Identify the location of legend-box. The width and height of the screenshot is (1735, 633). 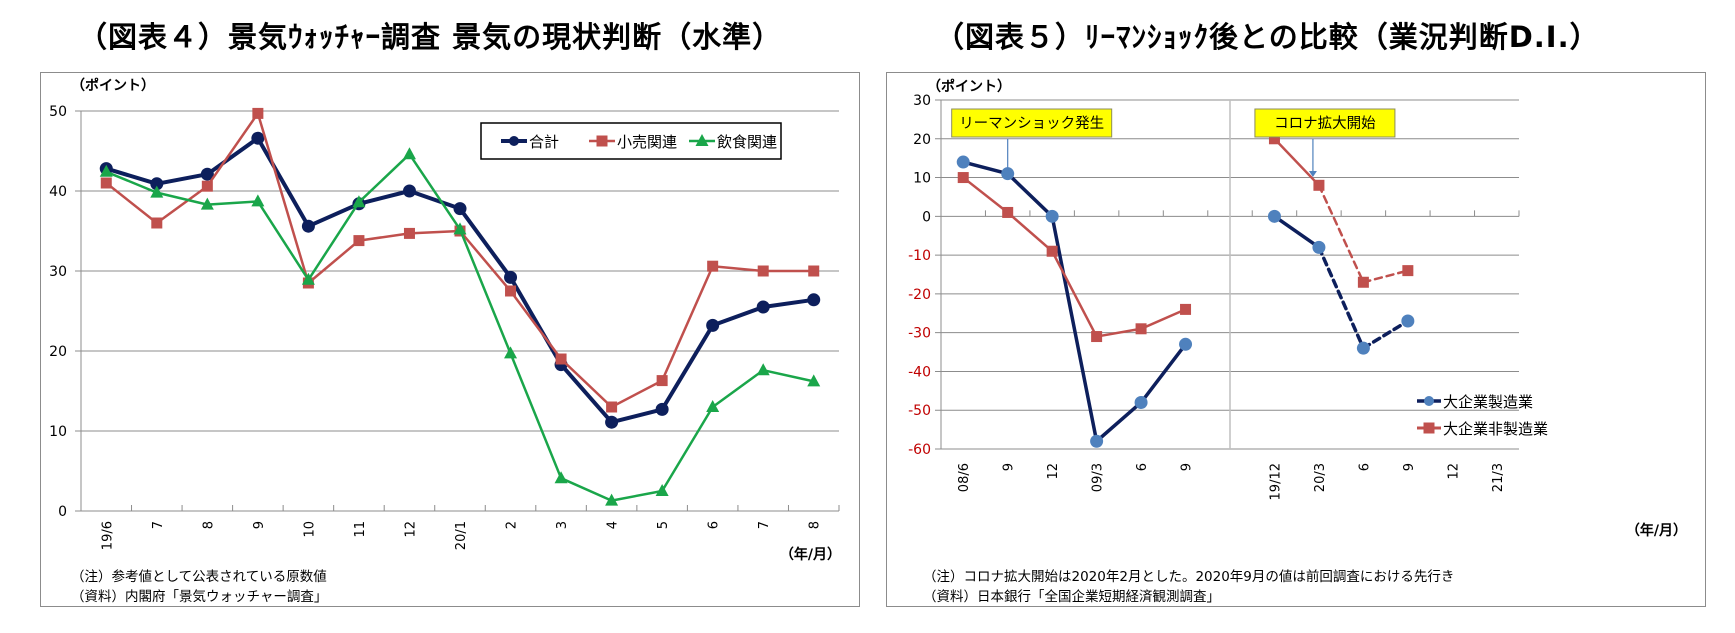
(631, 141).